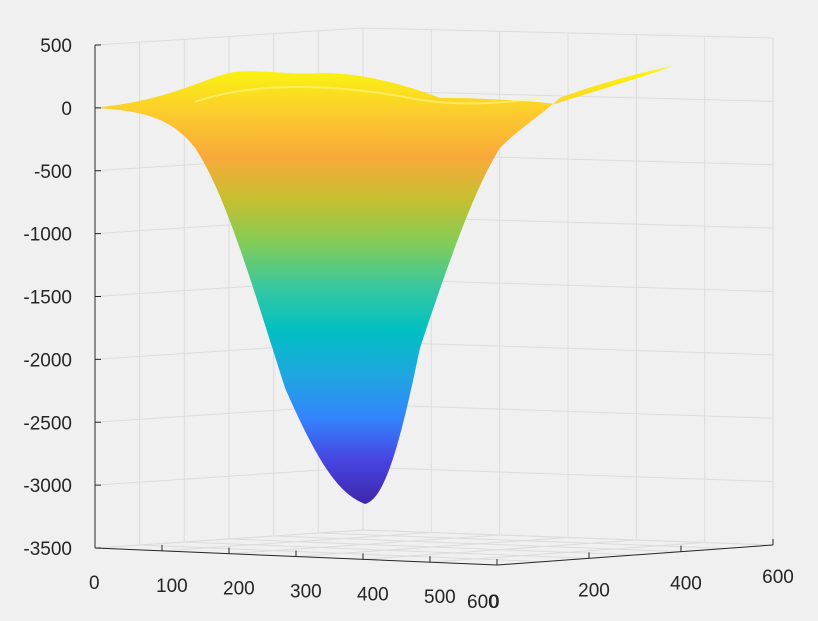 This screenshot has height=621, width=818. Describe the element at coordinates (47, 235) in the screenshot. I see `z-tick-label: -1000` at that location.